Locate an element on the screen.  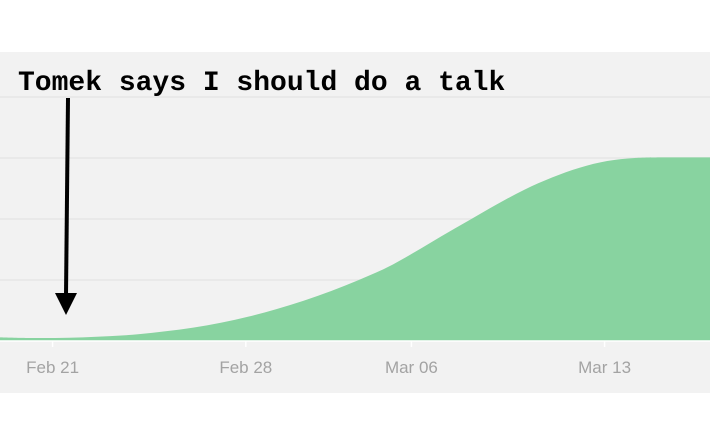
x-tick-label: Feb 28 is located at coordinates (245, 367).